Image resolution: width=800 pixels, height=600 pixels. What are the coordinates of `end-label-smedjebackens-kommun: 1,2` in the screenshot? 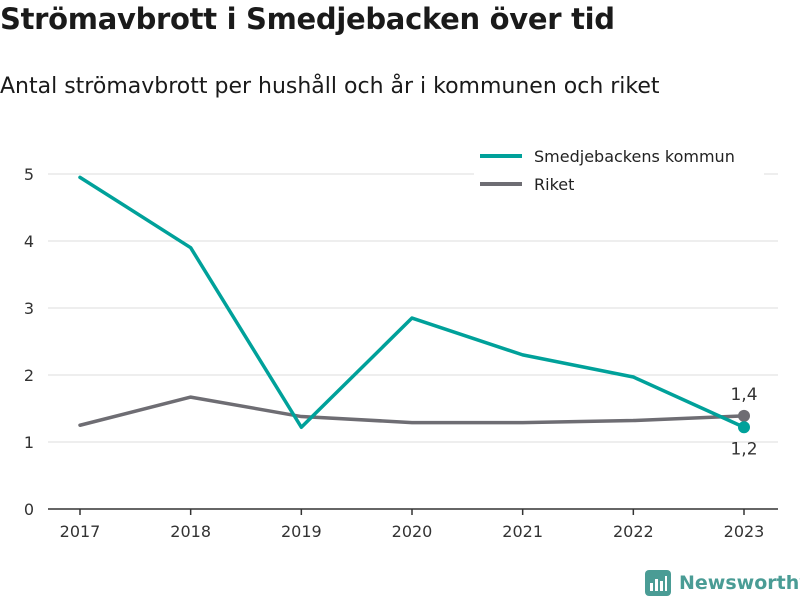 It's located at (743, 449).